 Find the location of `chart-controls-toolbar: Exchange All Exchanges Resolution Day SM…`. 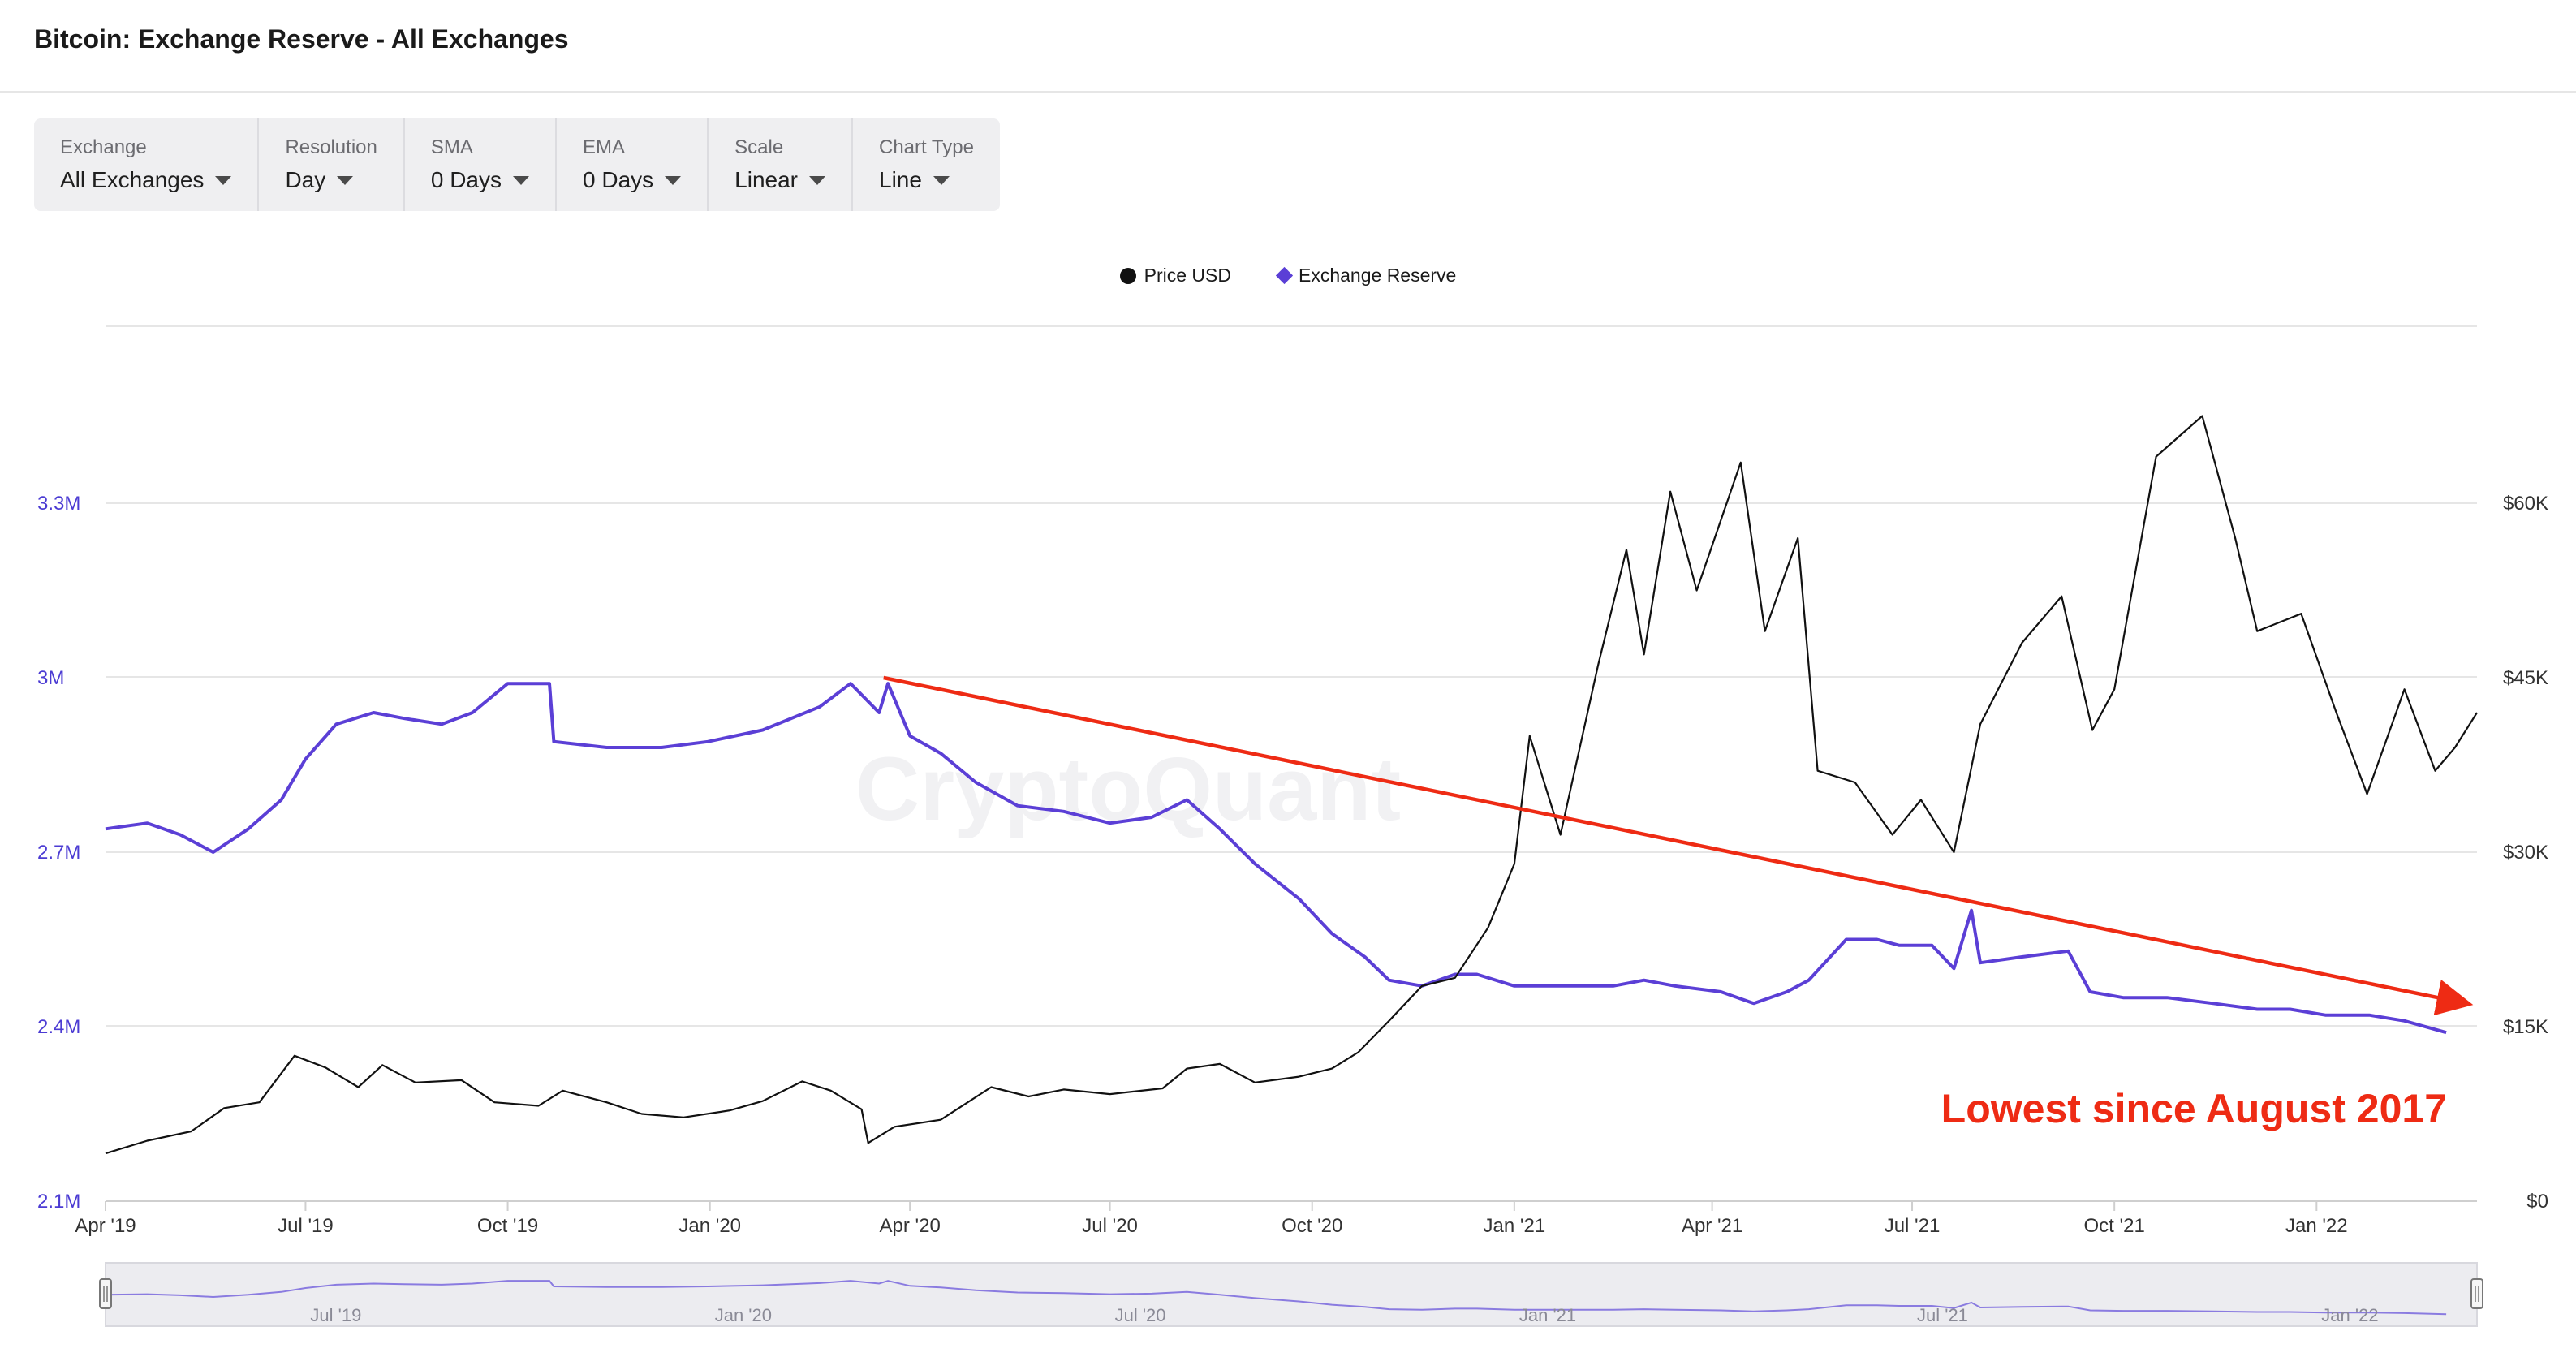

chart-controls-toolbar: Exchange All Exchanges Resolution Day SM… is located at coordinates (517, 164).